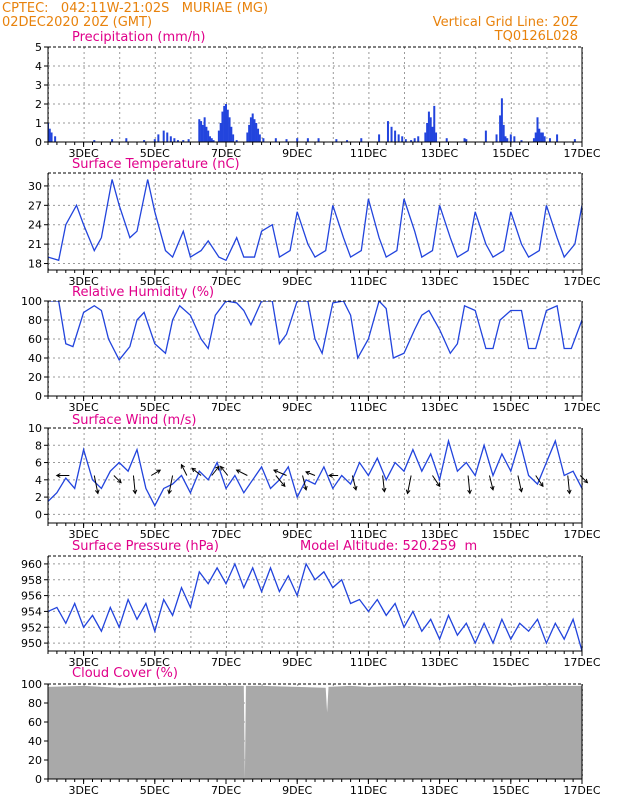  Describe the element at coordinates (155, 790) in the screenshot. I see `x-tick-label: 5DEC` at that location.